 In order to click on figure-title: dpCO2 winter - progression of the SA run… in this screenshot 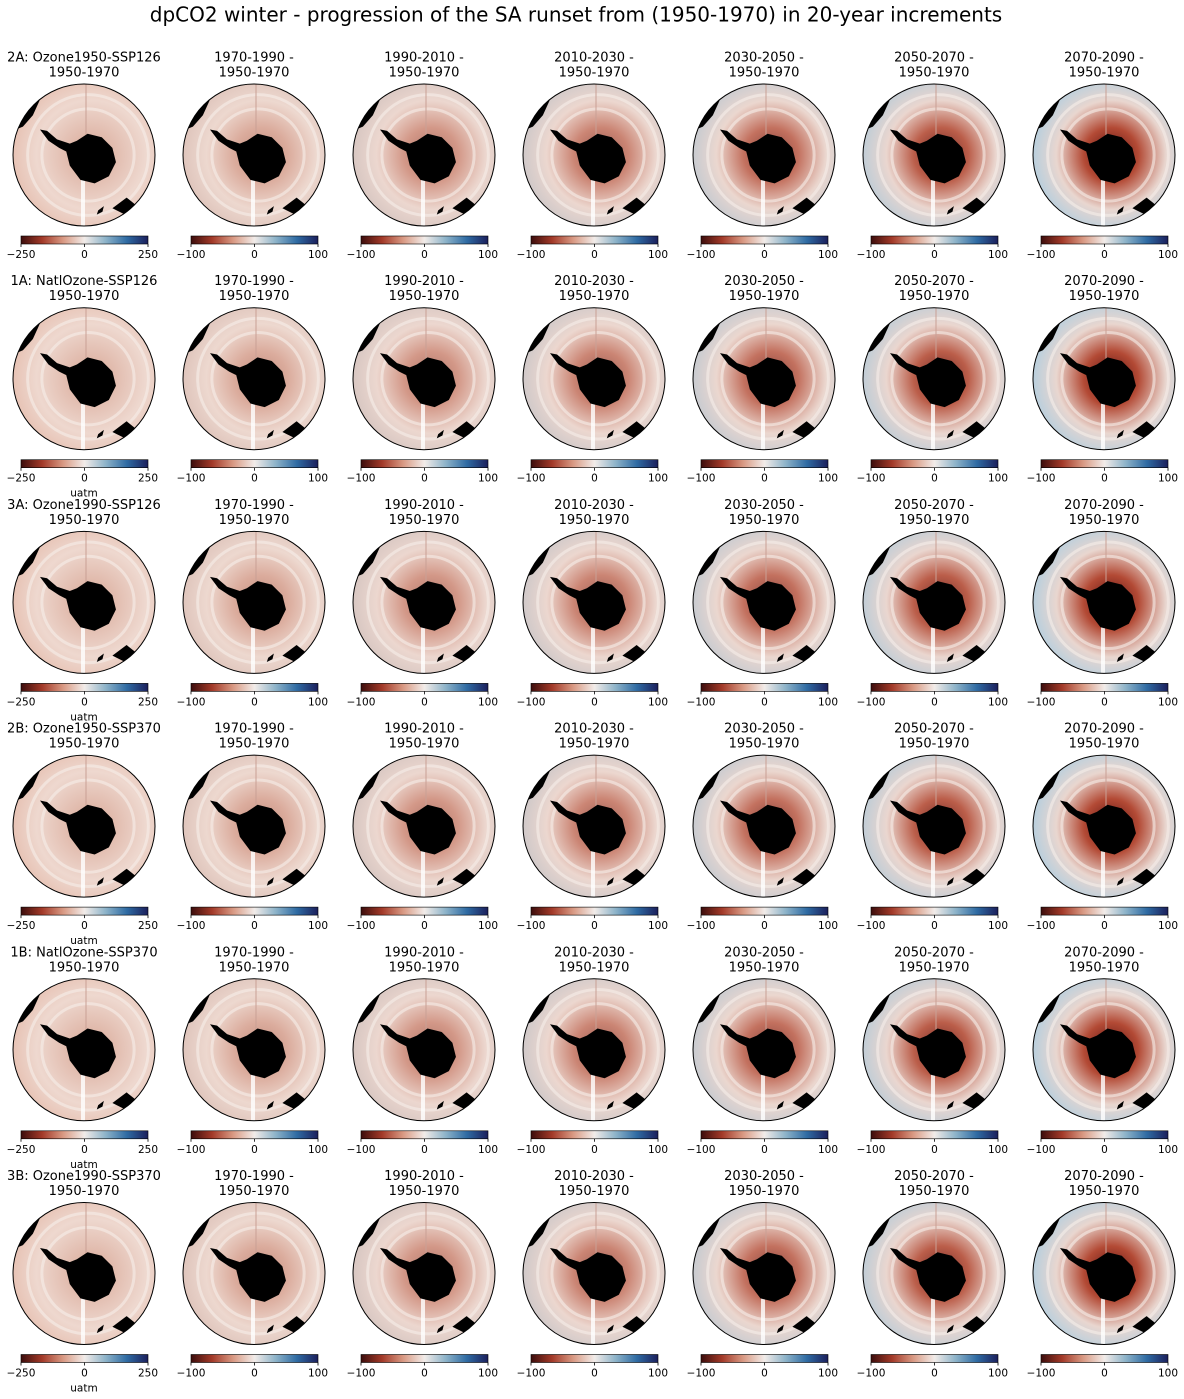, I will do `click(576, 15)`.